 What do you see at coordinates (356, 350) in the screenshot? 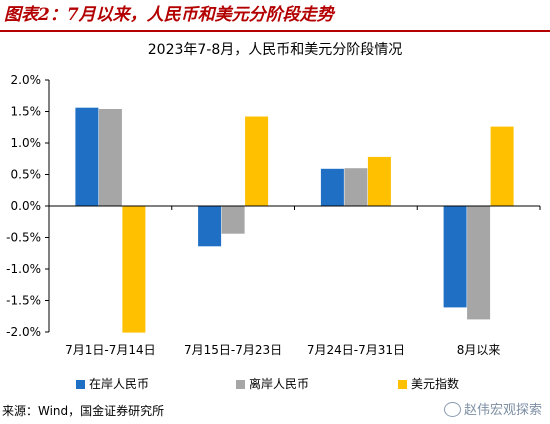
I see `x-tick-label: 7月24日-7月31日` at bounding box center [356, 350].